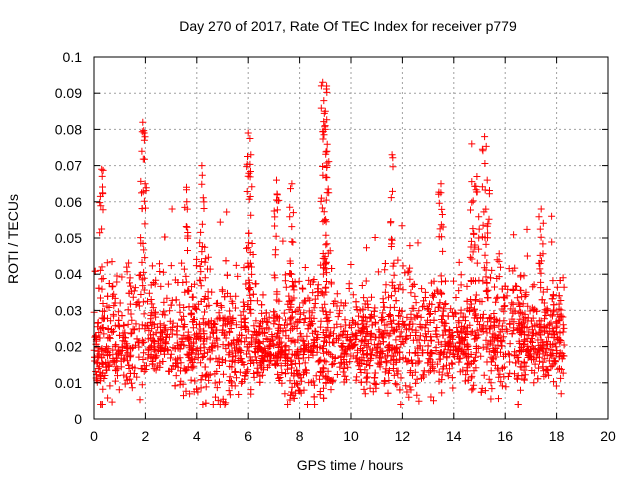 Image resolution: width=640 pixels, height=480 pixels. I want to click on x-tick-label: 2, so click(146, 436).